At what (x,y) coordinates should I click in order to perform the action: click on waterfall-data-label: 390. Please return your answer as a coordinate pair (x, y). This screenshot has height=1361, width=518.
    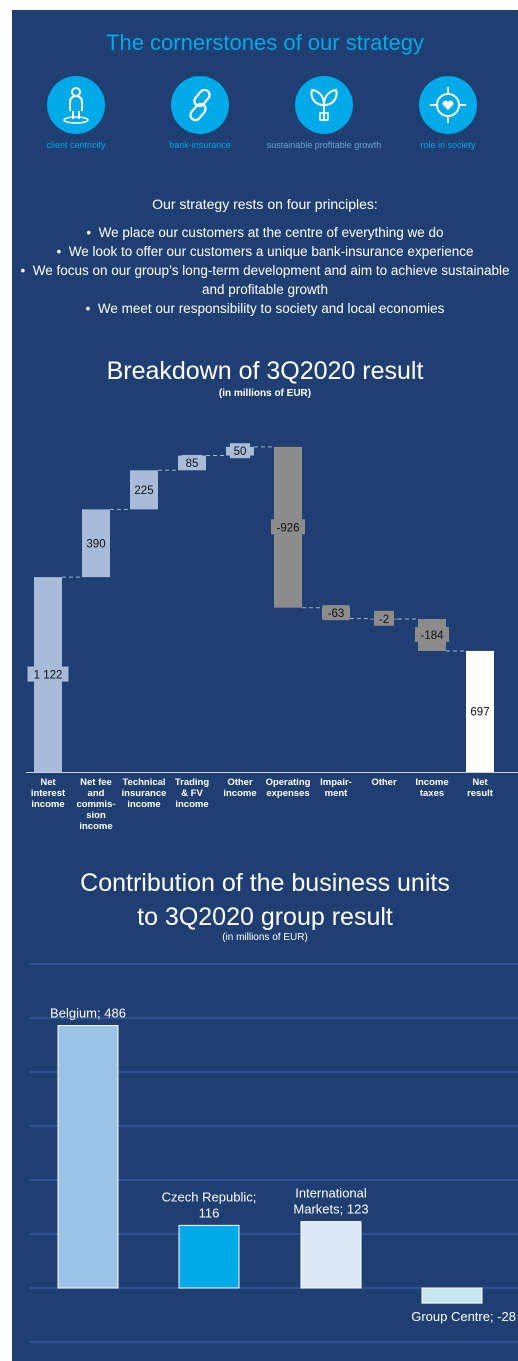
    Looking at the image, I should click on (95, 544).